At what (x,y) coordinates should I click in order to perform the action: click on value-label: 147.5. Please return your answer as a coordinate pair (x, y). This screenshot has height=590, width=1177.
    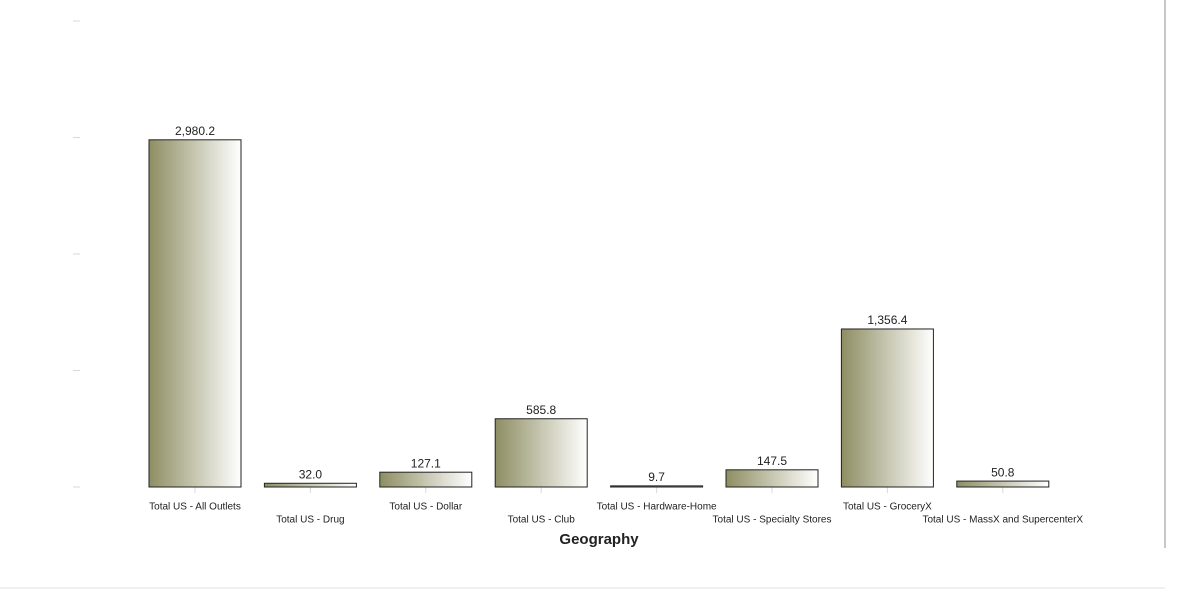
    Looking at the image, I should click on (772, 461).